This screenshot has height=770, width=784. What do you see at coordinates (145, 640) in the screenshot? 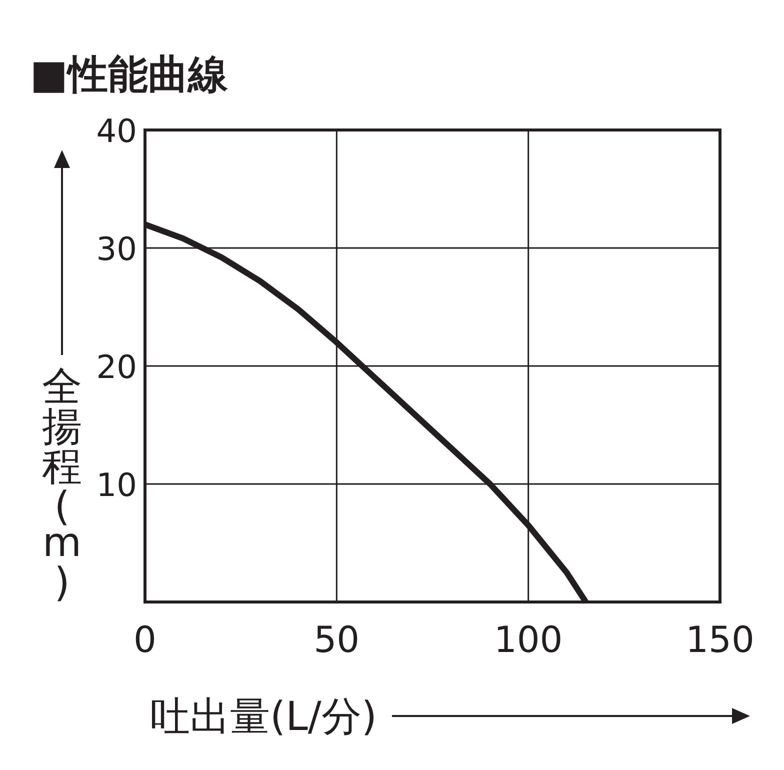
I see `x-tick-label: 0` at bounding box center [145, 640].